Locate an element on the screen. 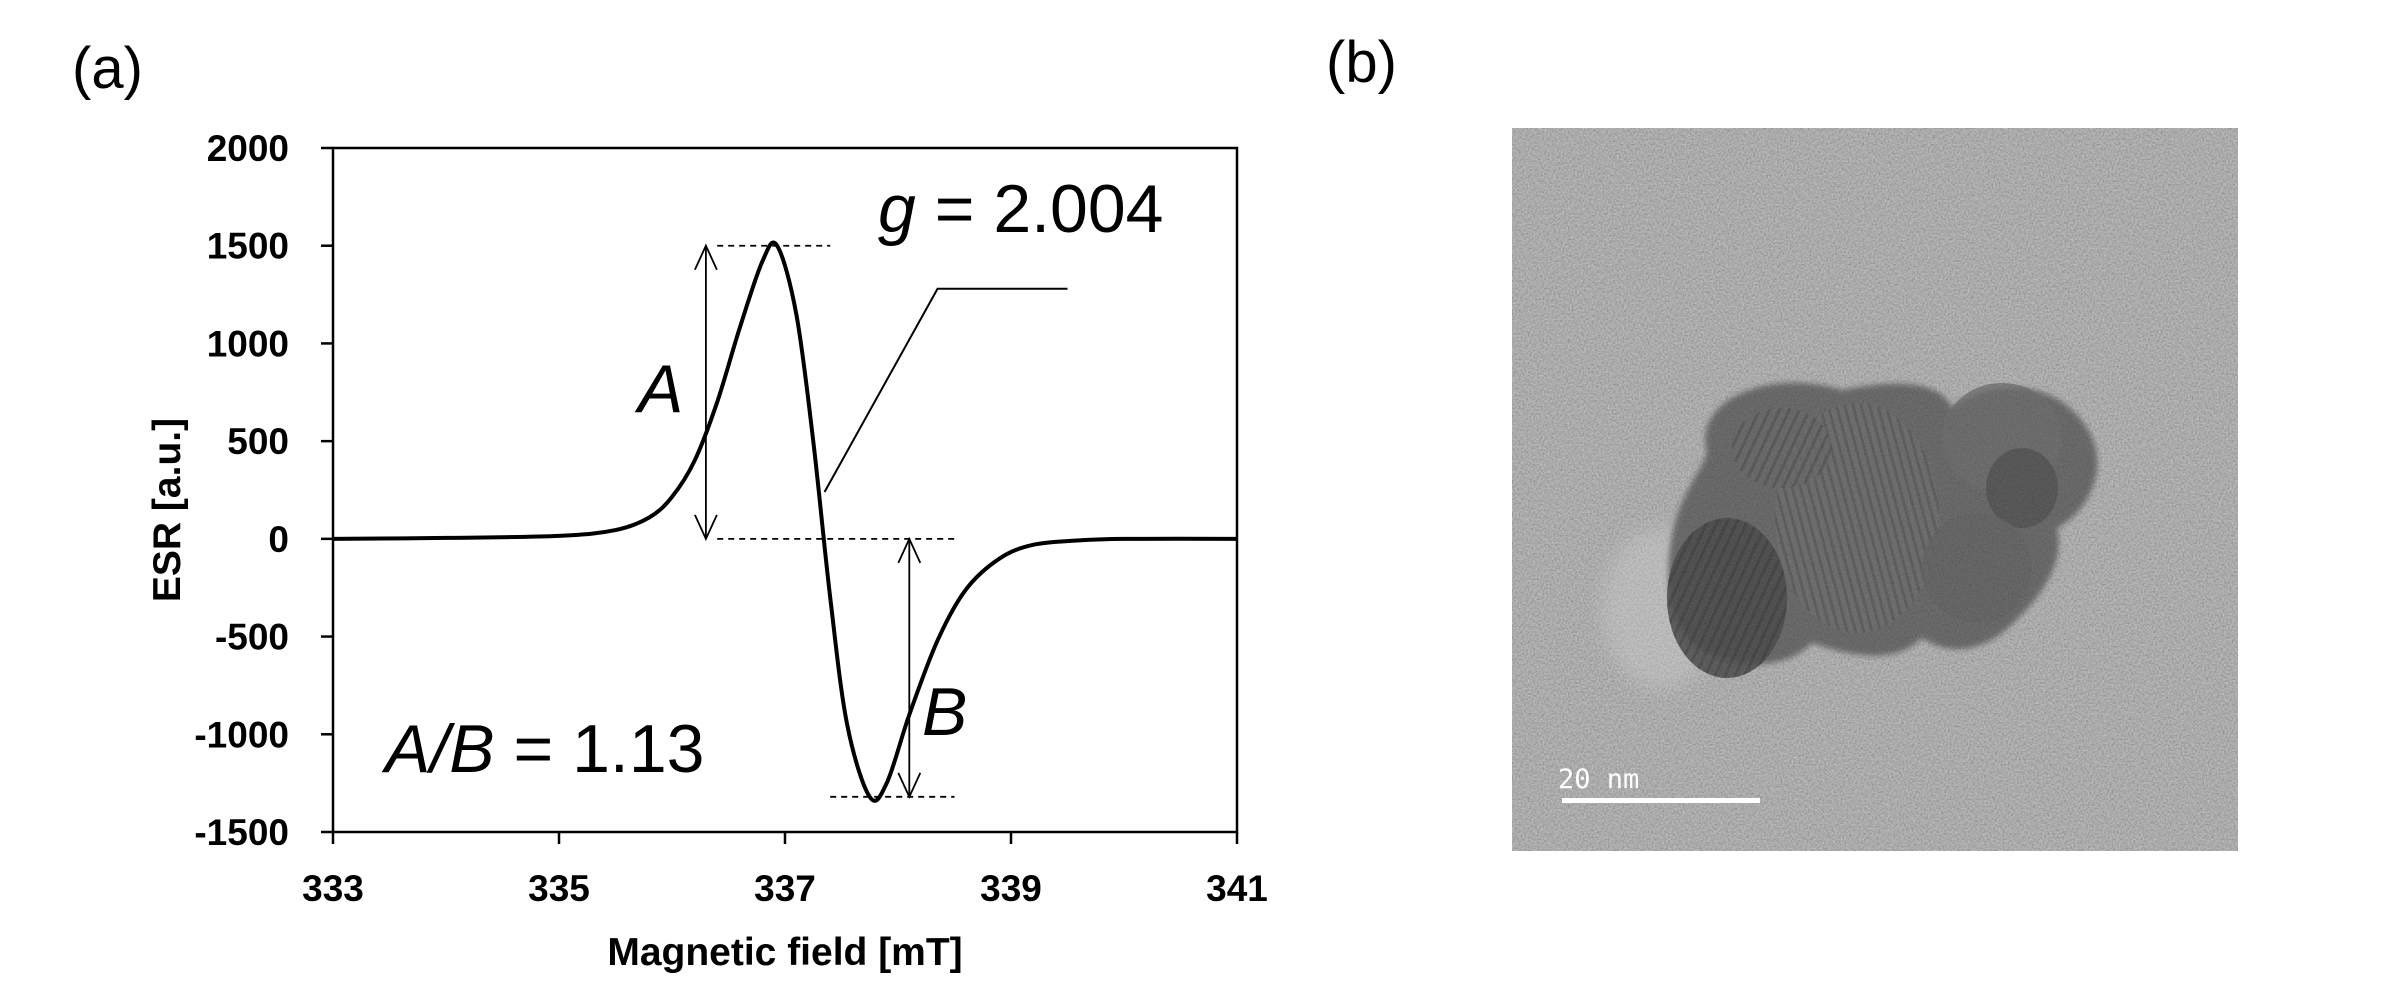 The image size is (2401, 999). ratio-symbol: A/B is located at coordinates (438, 749).